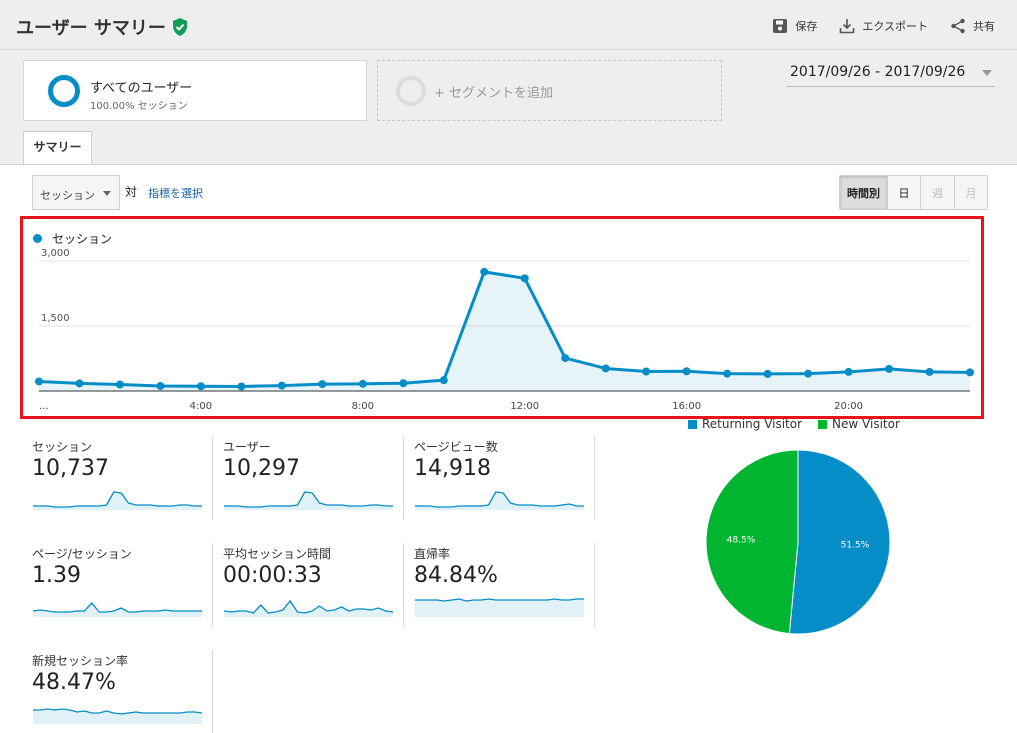 The width and height of the screenshot is (1017, 733). I want to click on period-hourly-button: 時間別, so click(863, 192).